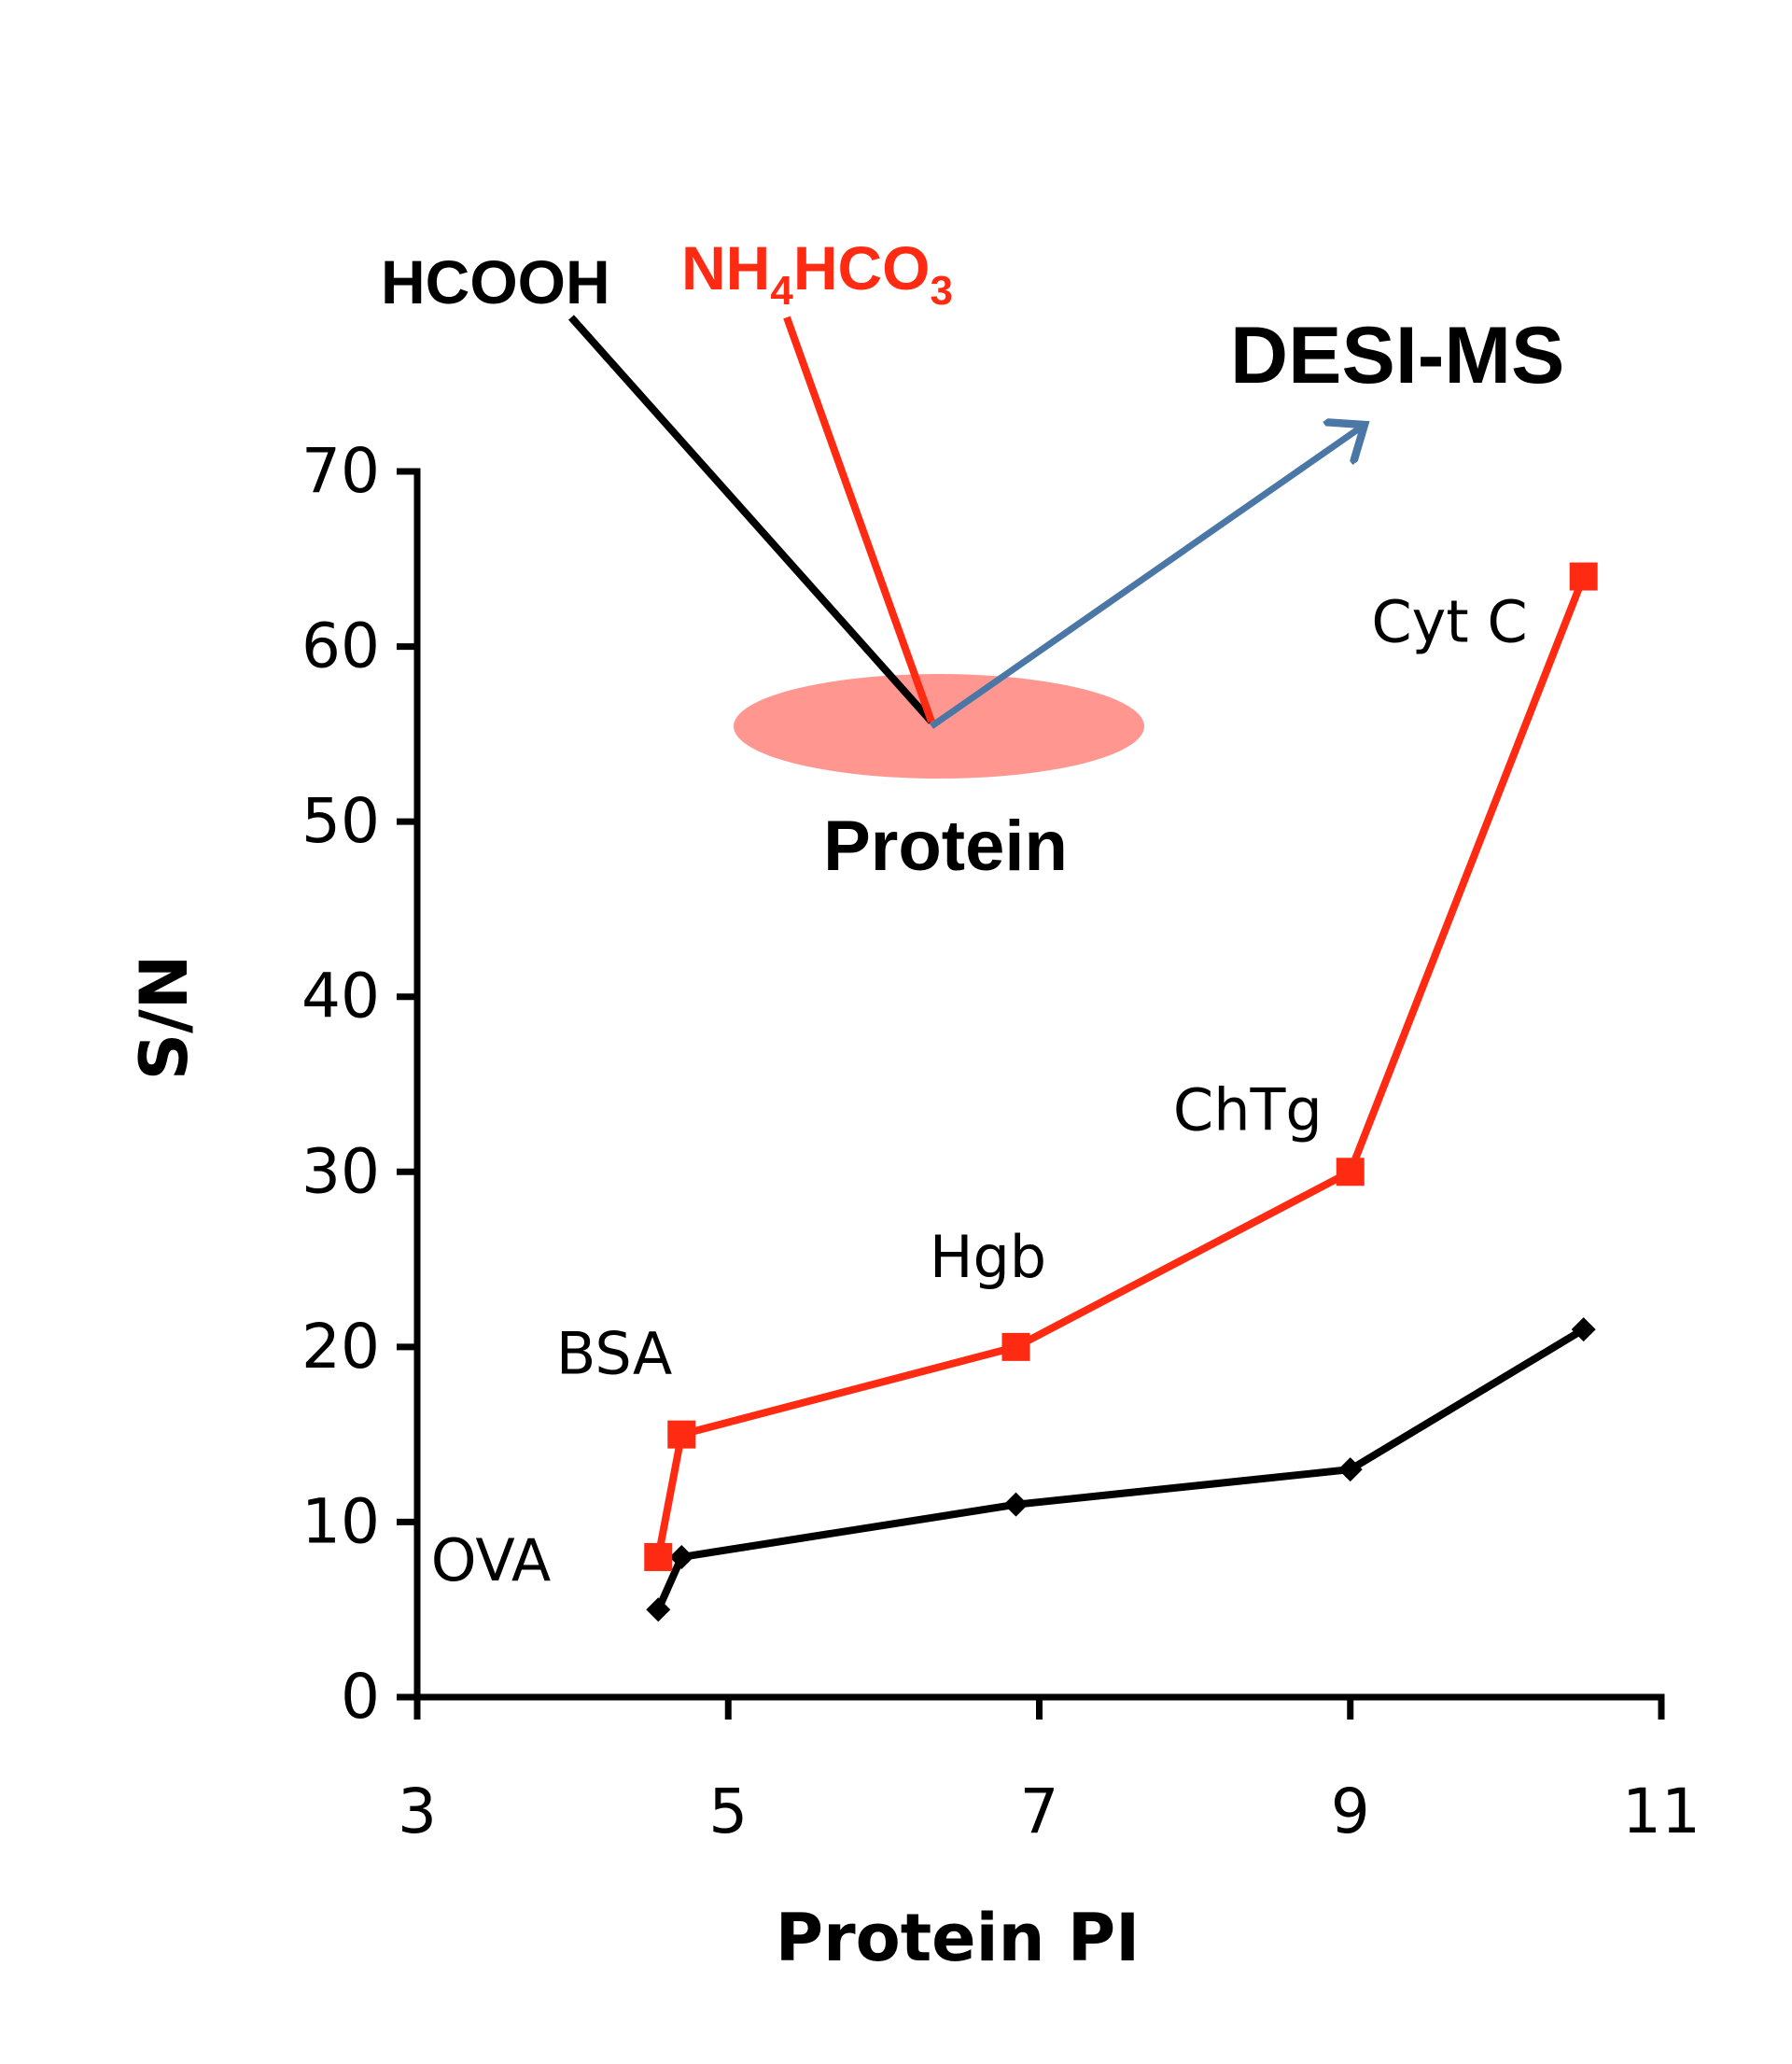  Describe the element at coordinates (862, 267) in the screenshot. I see `nh4hco3-part-hco: HCO` at that location.